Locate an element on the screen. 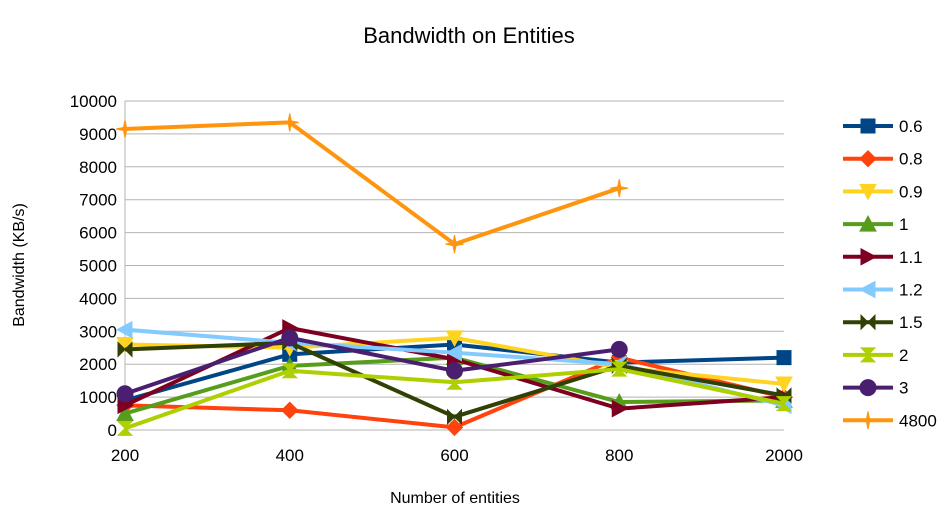  y-tick-label: 10000 is located at coordinates (93, 101).